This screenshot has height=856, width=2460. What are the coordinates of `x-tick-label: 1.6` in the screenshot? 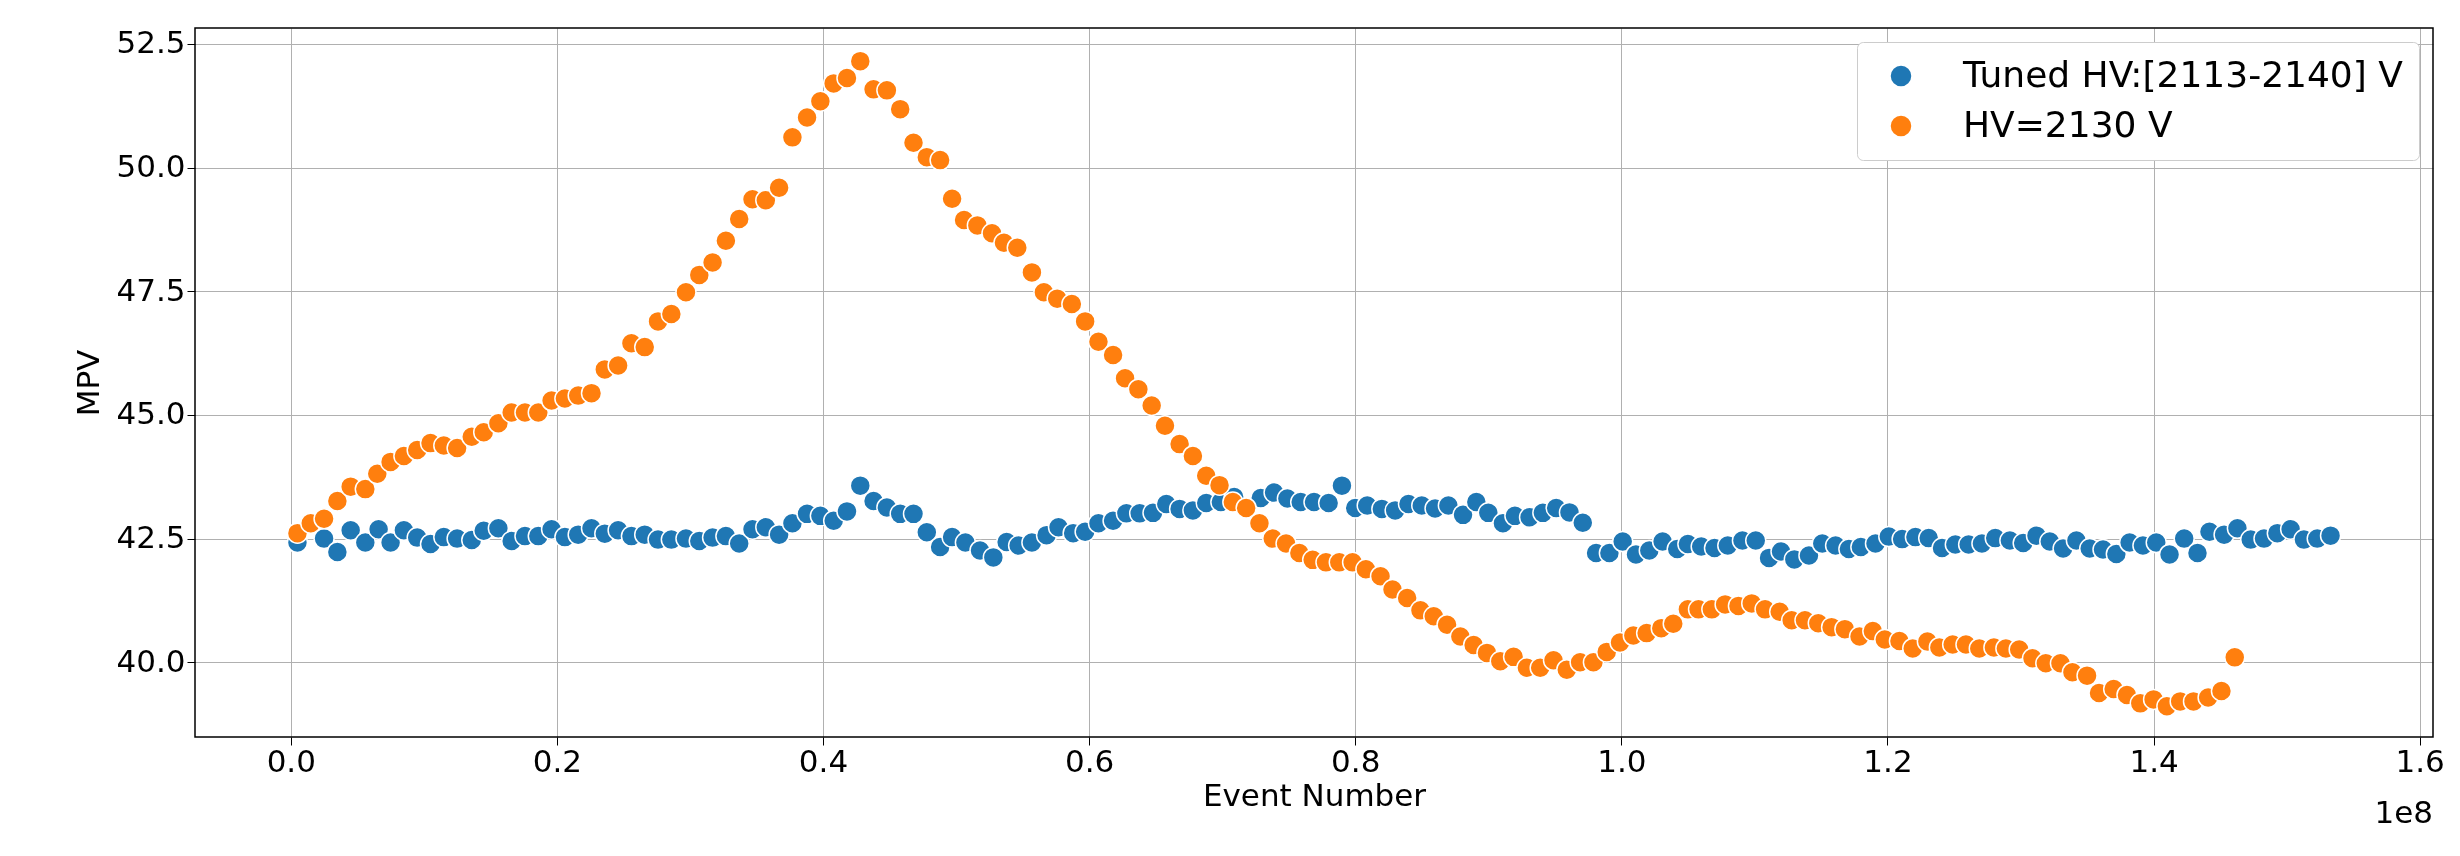 It's located at (2420, 760).